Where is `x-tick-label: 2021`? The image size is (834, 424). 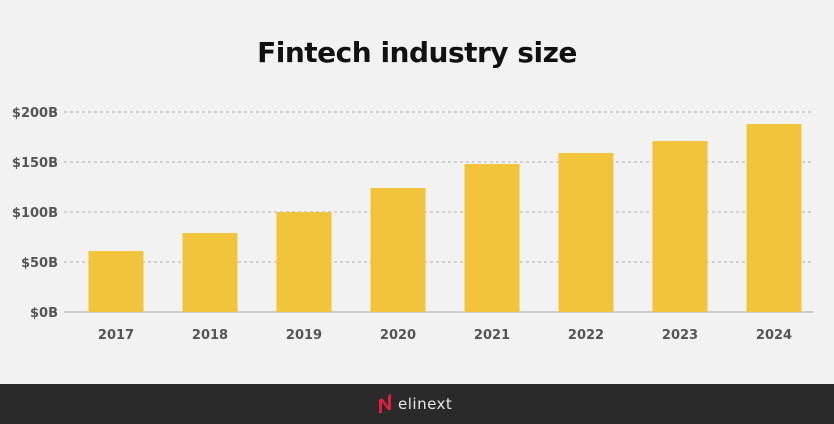 x-tick-label: 2021 is located at coordinates (492, 335).